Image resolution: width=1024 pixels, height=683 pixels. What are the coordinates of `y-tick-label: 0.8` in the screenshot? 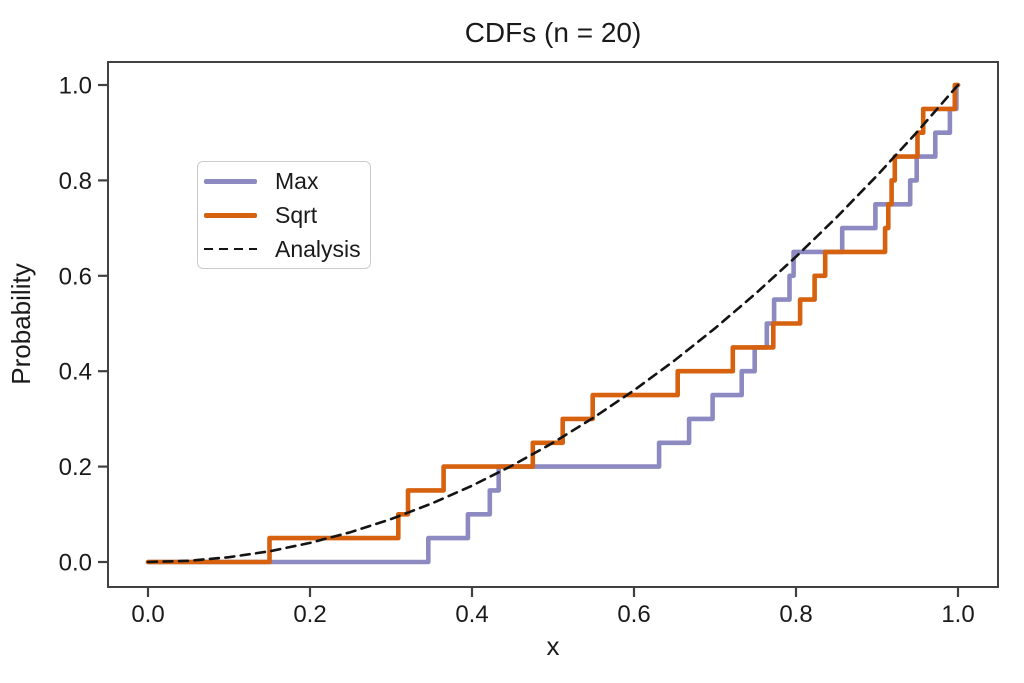 It's located at (75, 181).